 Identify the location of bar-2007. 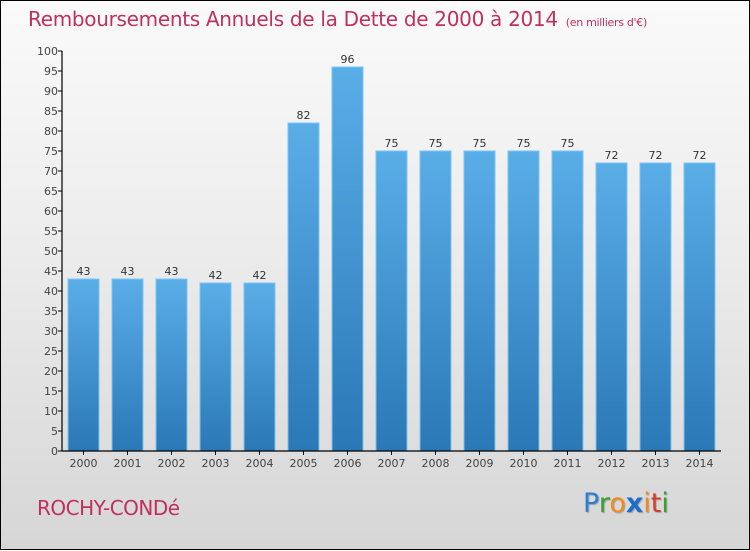
(391, 301).